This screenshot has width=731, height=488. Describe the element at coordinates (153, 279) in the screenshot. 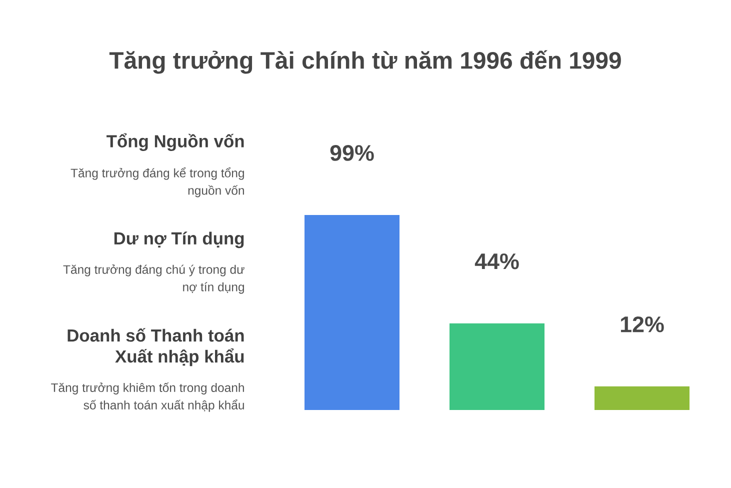

I see `text: Tăng trưởng đáng chú ý trong dư nợ tín dụng` at that location.